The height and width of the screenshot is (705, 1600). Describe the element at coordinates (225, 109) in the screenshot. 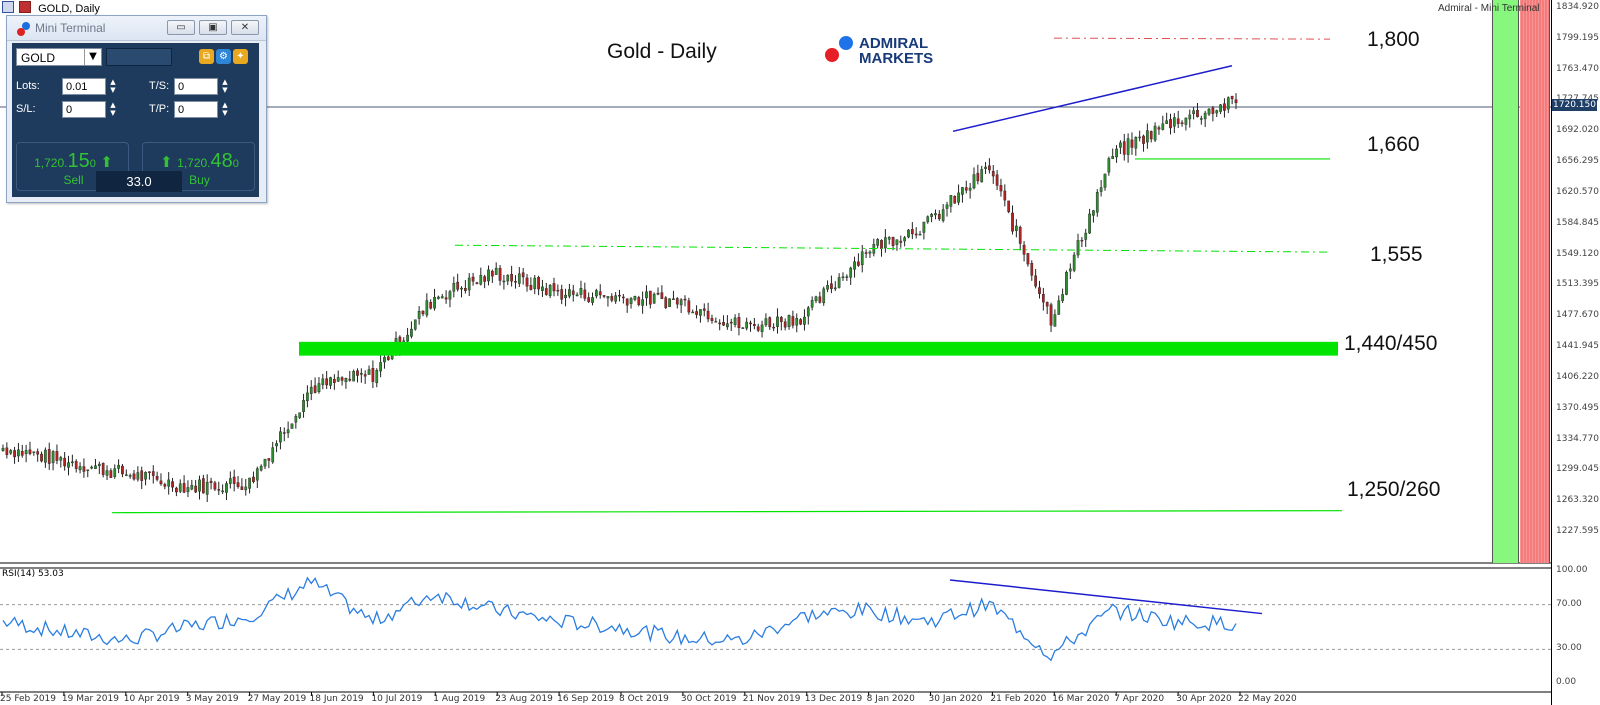

I see `tp-stepper: ▲ ▼` at that location.